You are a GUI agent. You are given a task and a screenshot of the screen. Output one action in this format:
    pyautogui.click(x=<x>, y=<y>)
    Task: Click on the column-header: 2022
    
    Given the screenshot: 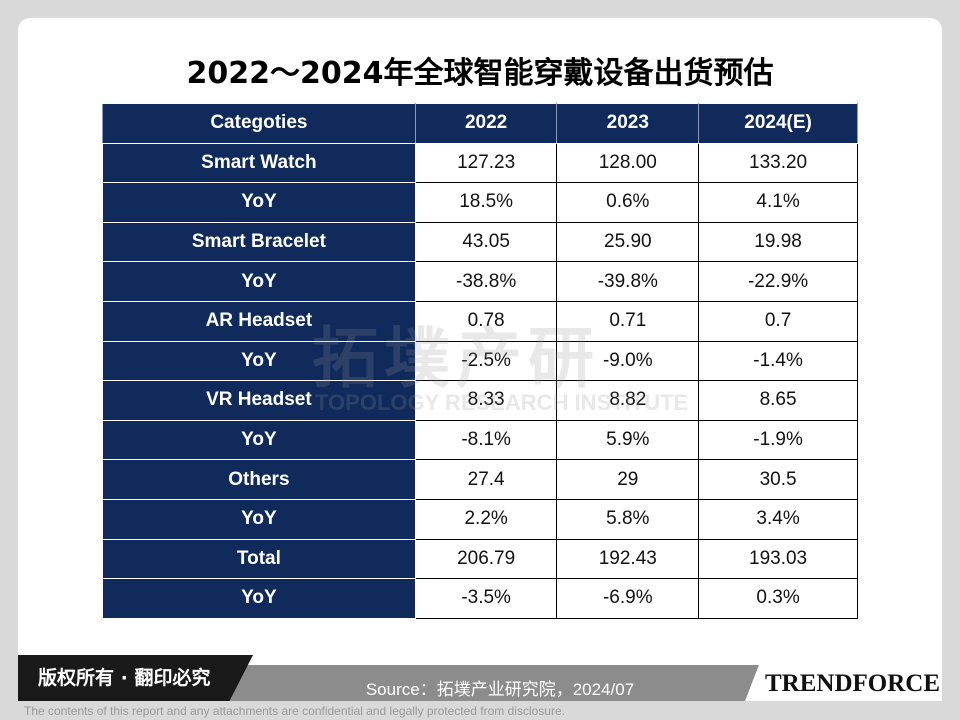 What is the action you would take?
    pyautogui.click(x=486, y=123)
    